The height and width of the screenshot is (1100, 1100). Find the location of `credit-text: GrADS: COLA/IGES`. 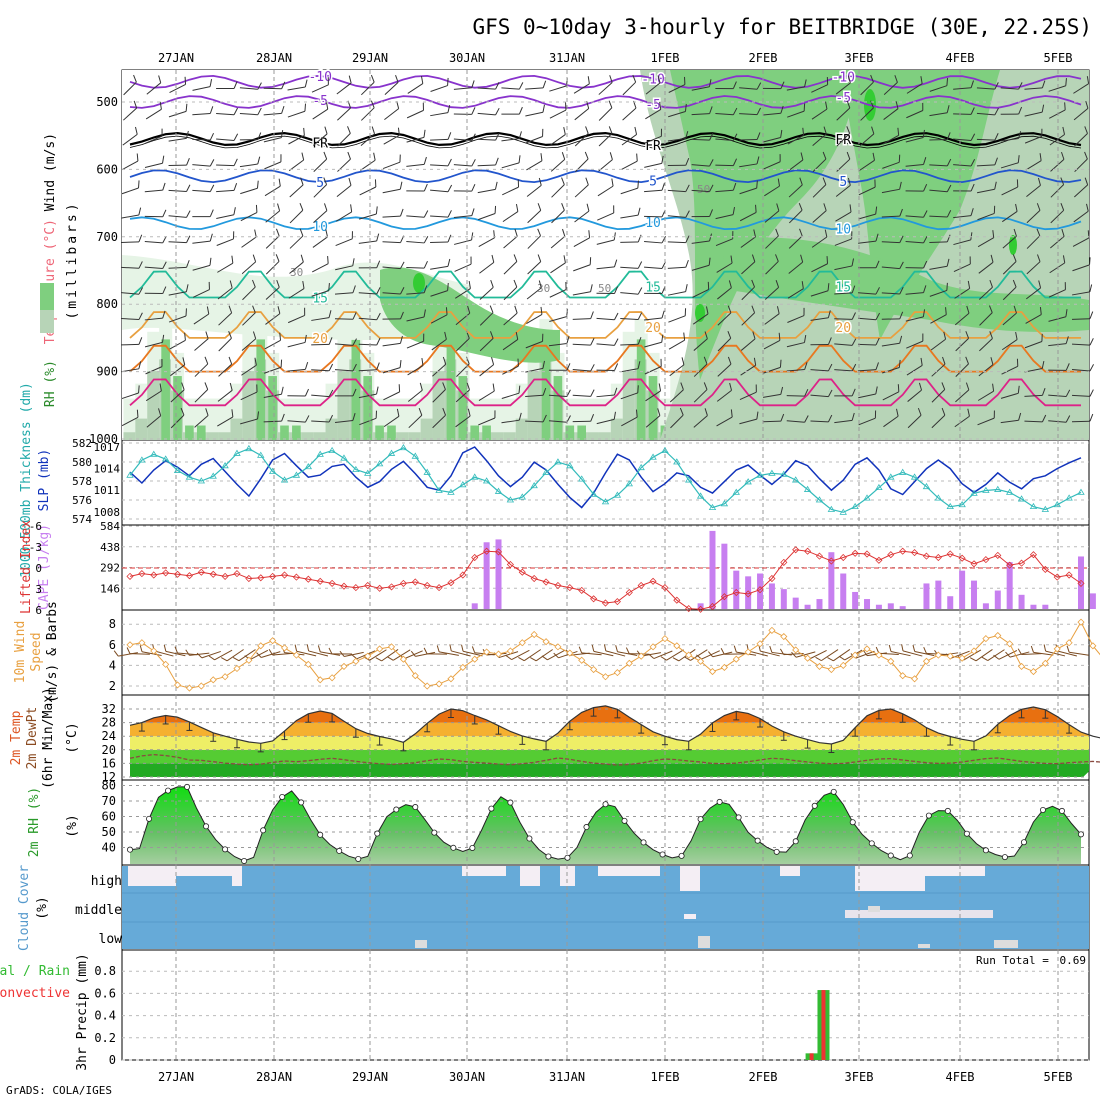

credit-text: GrADS: COLA/IGES is located at coordinates (59, 1090).